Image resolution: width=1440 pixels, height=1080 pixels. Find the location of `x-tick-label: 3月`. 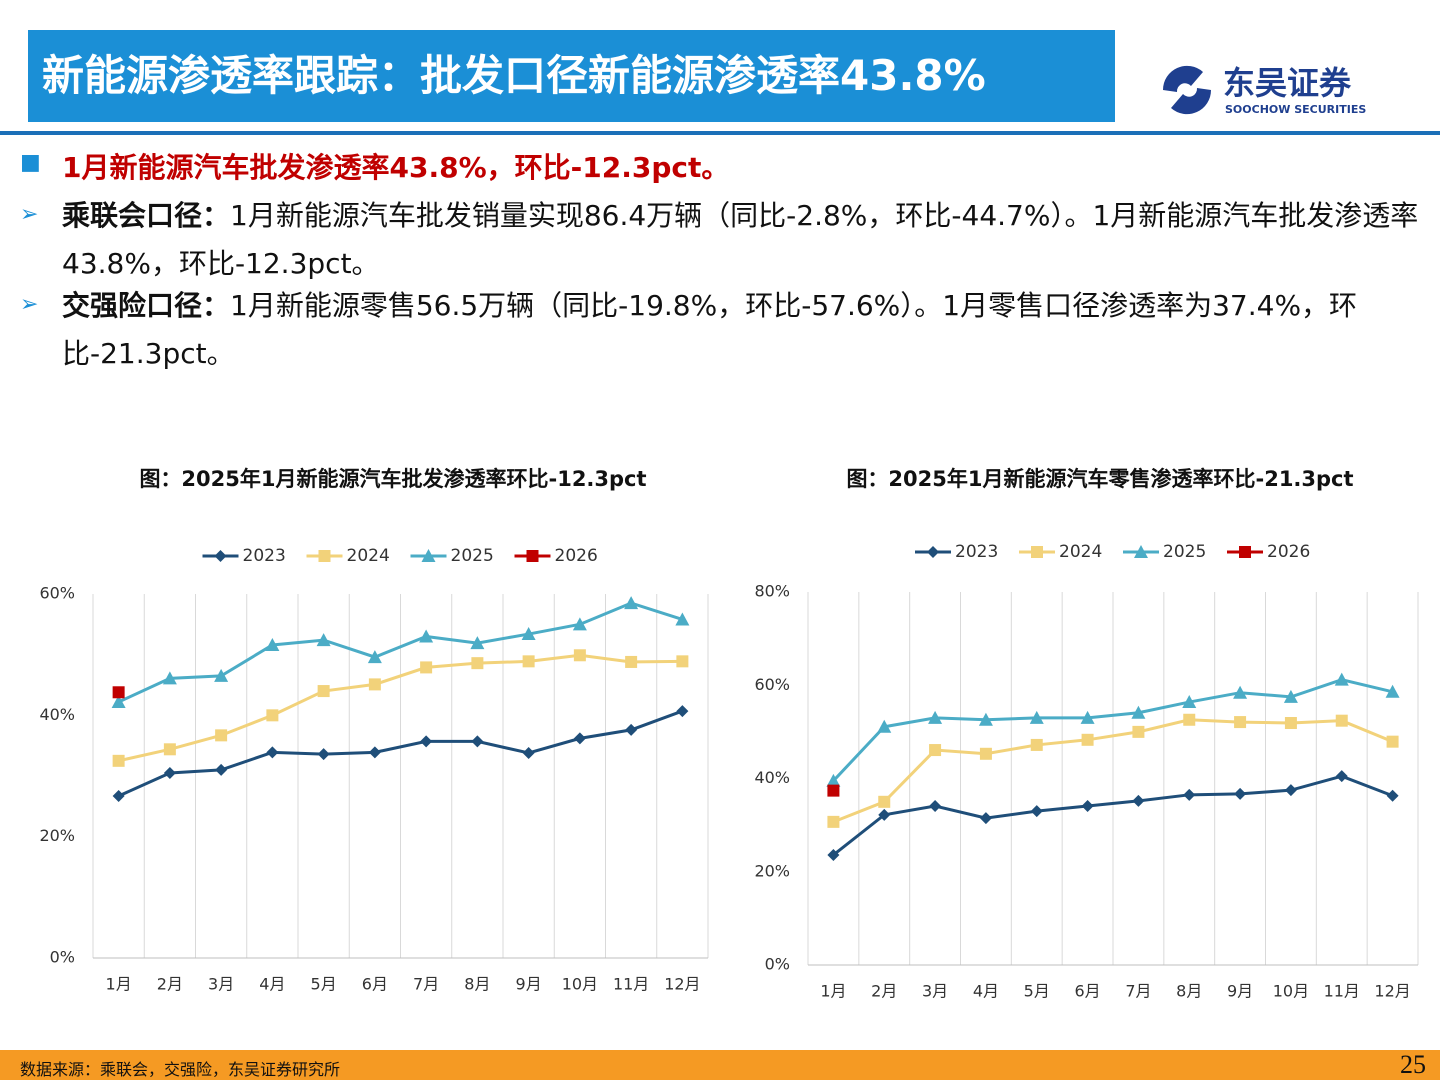

x-tick-label: 3月 is located at coordinates (221, 984).